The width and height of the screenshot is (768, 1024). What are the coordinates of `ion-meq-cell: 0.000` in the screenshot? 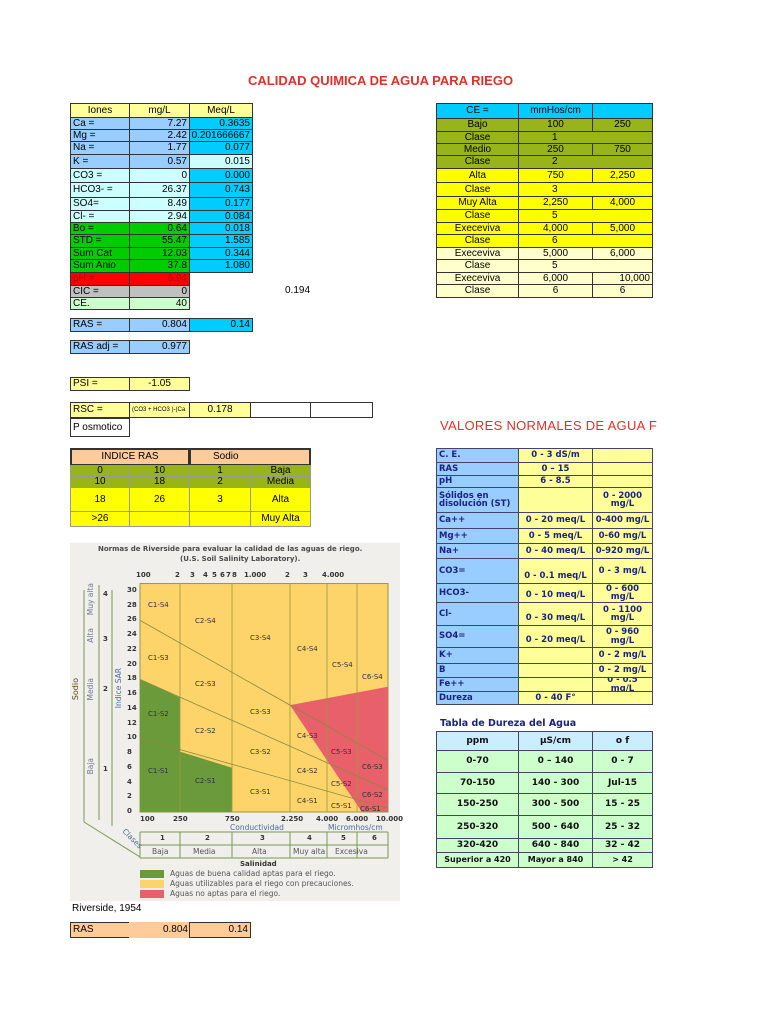 It's located at (221, 175).